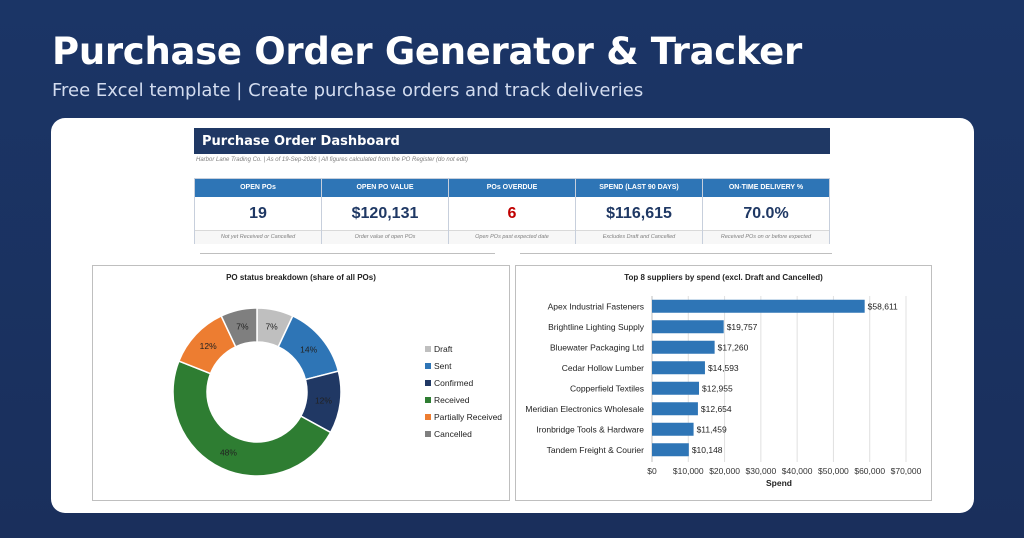 This screenshot has height=538, width=1024. Describe the element at coordinates (712, 429) in the screenshot. I see `data-label: $11,459` at that location.